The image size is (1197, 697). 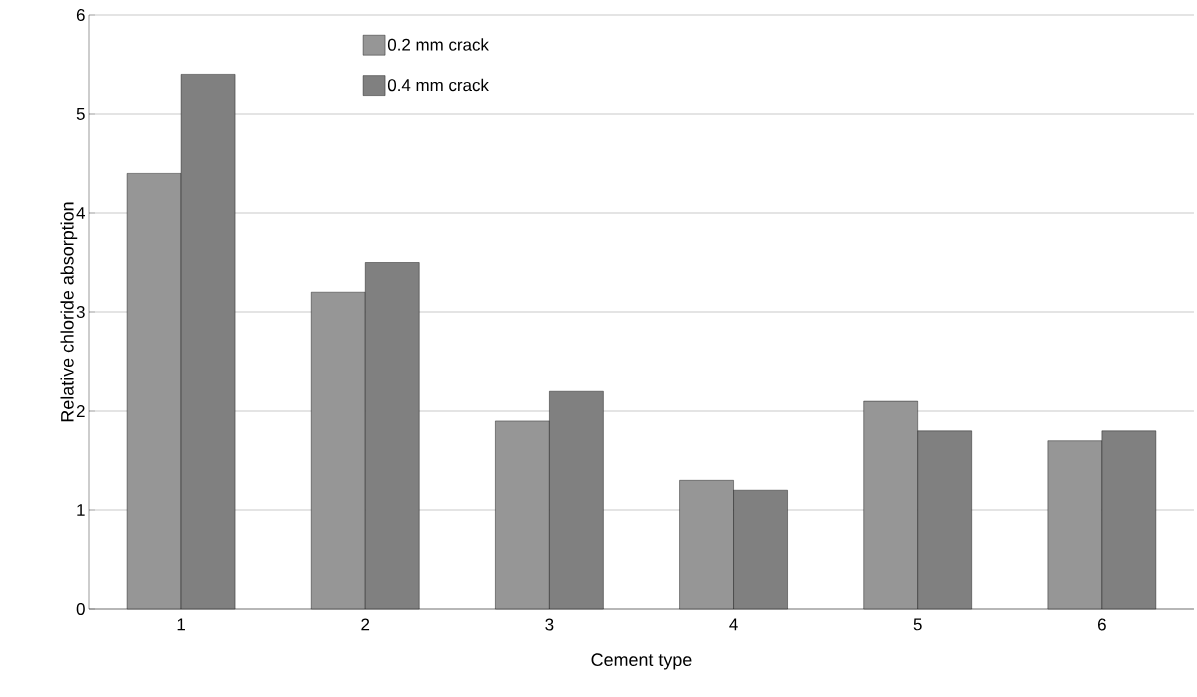 I want to click on y-tick-label: 2, so click(x=80, y=411).